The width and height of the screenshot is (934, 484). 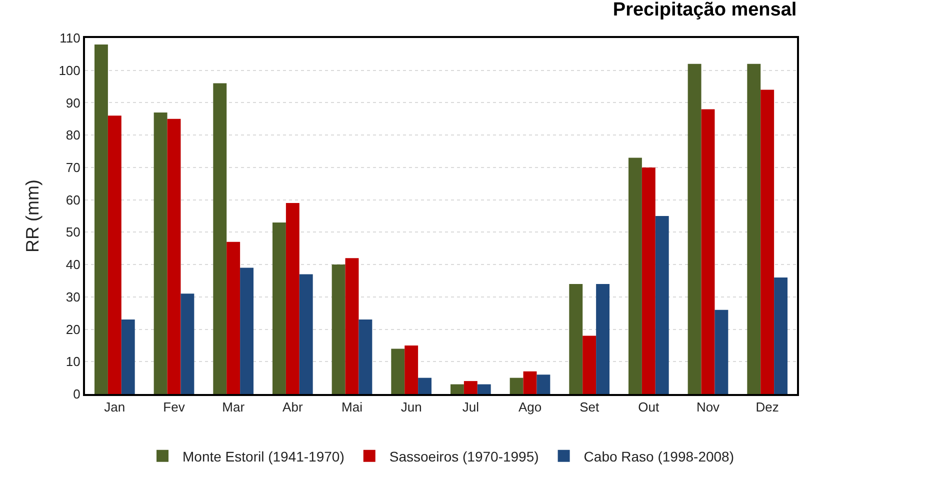 I want to click on x-tick-label: Abr, so click(x=293, y=407).